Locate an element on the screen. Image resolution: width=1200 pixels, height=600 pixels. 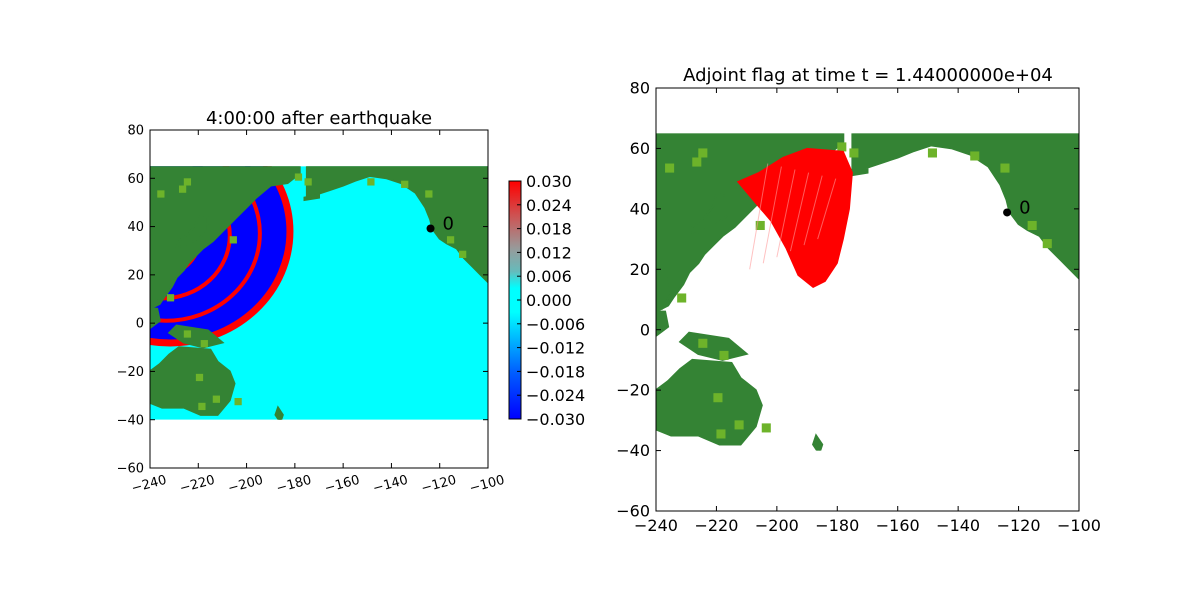
left-xtick-label: −140 is located at coordinates (390, 485).